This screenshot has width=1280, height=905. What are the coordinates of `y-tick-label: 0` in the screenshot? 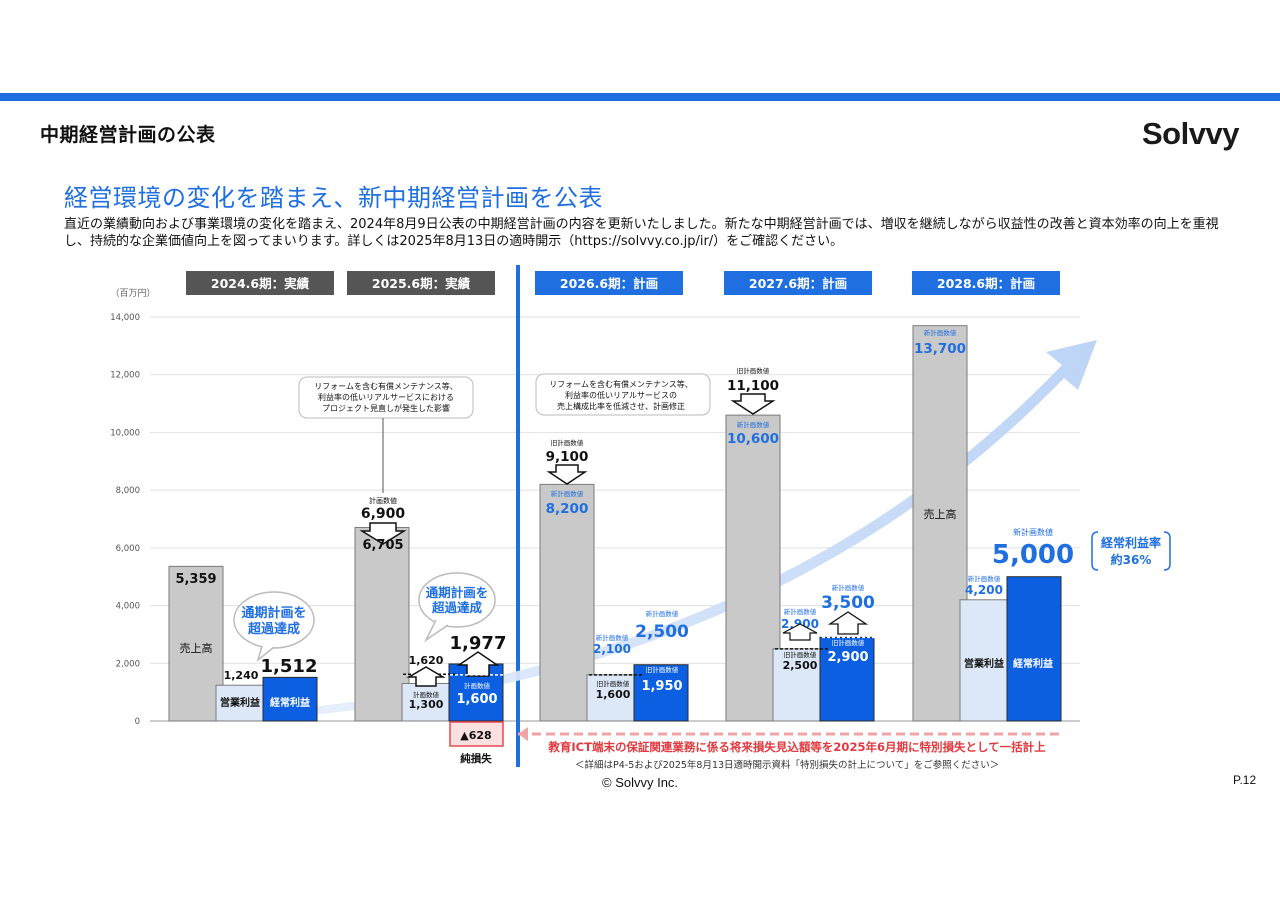 It's located at (137, 722).